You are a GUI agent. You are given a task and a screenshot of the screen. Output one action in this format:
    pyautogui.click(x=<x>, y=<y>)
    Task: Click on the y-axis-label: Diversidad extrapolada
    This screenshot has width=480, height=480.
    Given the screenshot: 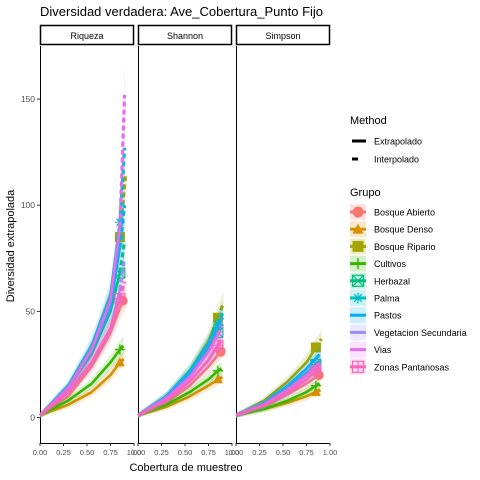 What is the action you would take?
    pyautogui.click(x=11, y=245)
    